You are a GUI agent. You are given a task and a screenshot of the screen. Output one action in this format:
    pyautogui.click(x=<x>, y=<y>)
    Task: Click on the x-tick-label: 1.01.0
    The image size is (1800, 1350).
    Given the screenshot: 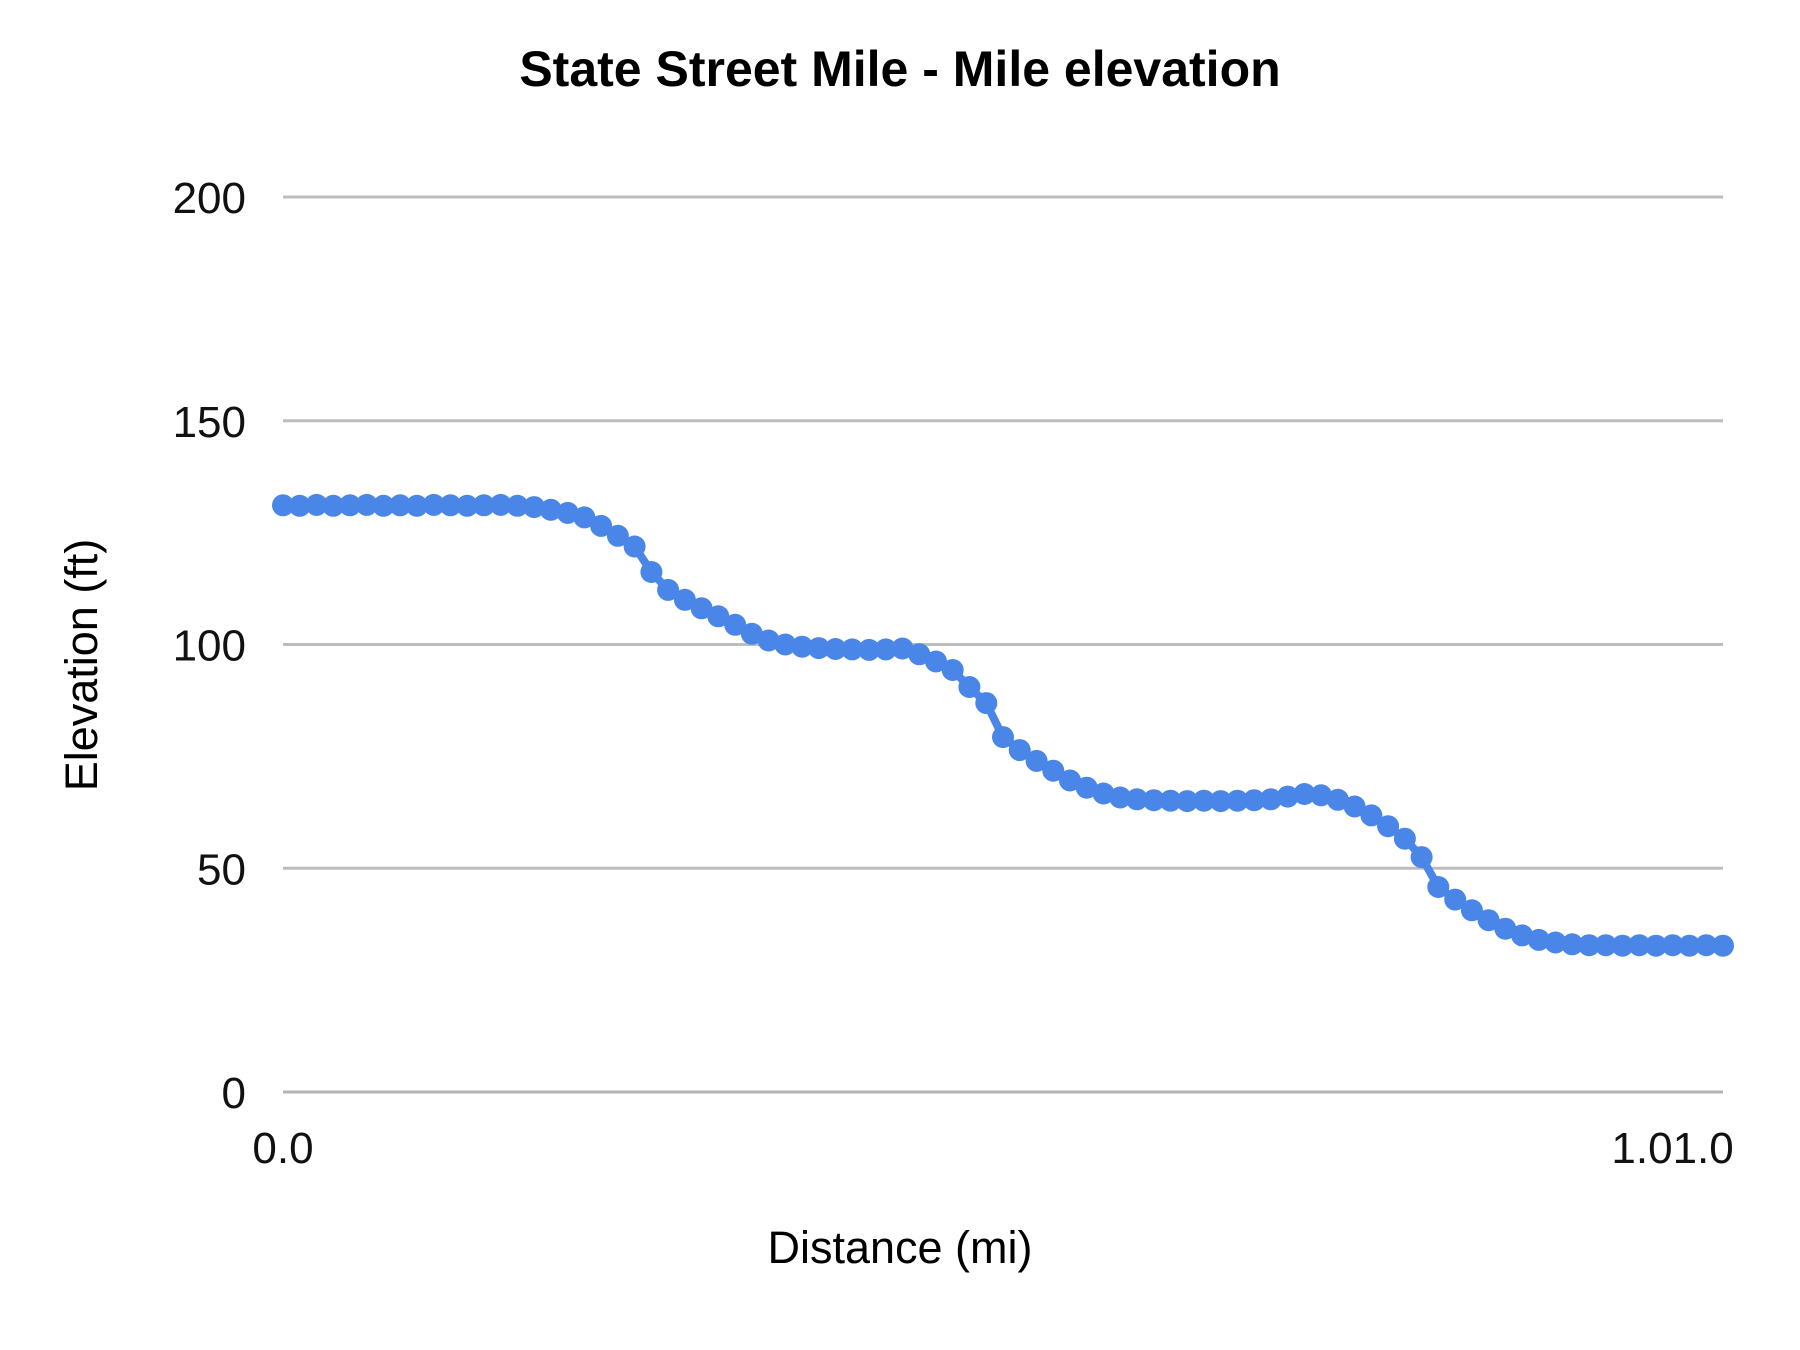 What is the action you would take?
    pyautogui.click(x=1672, y=1148)
    